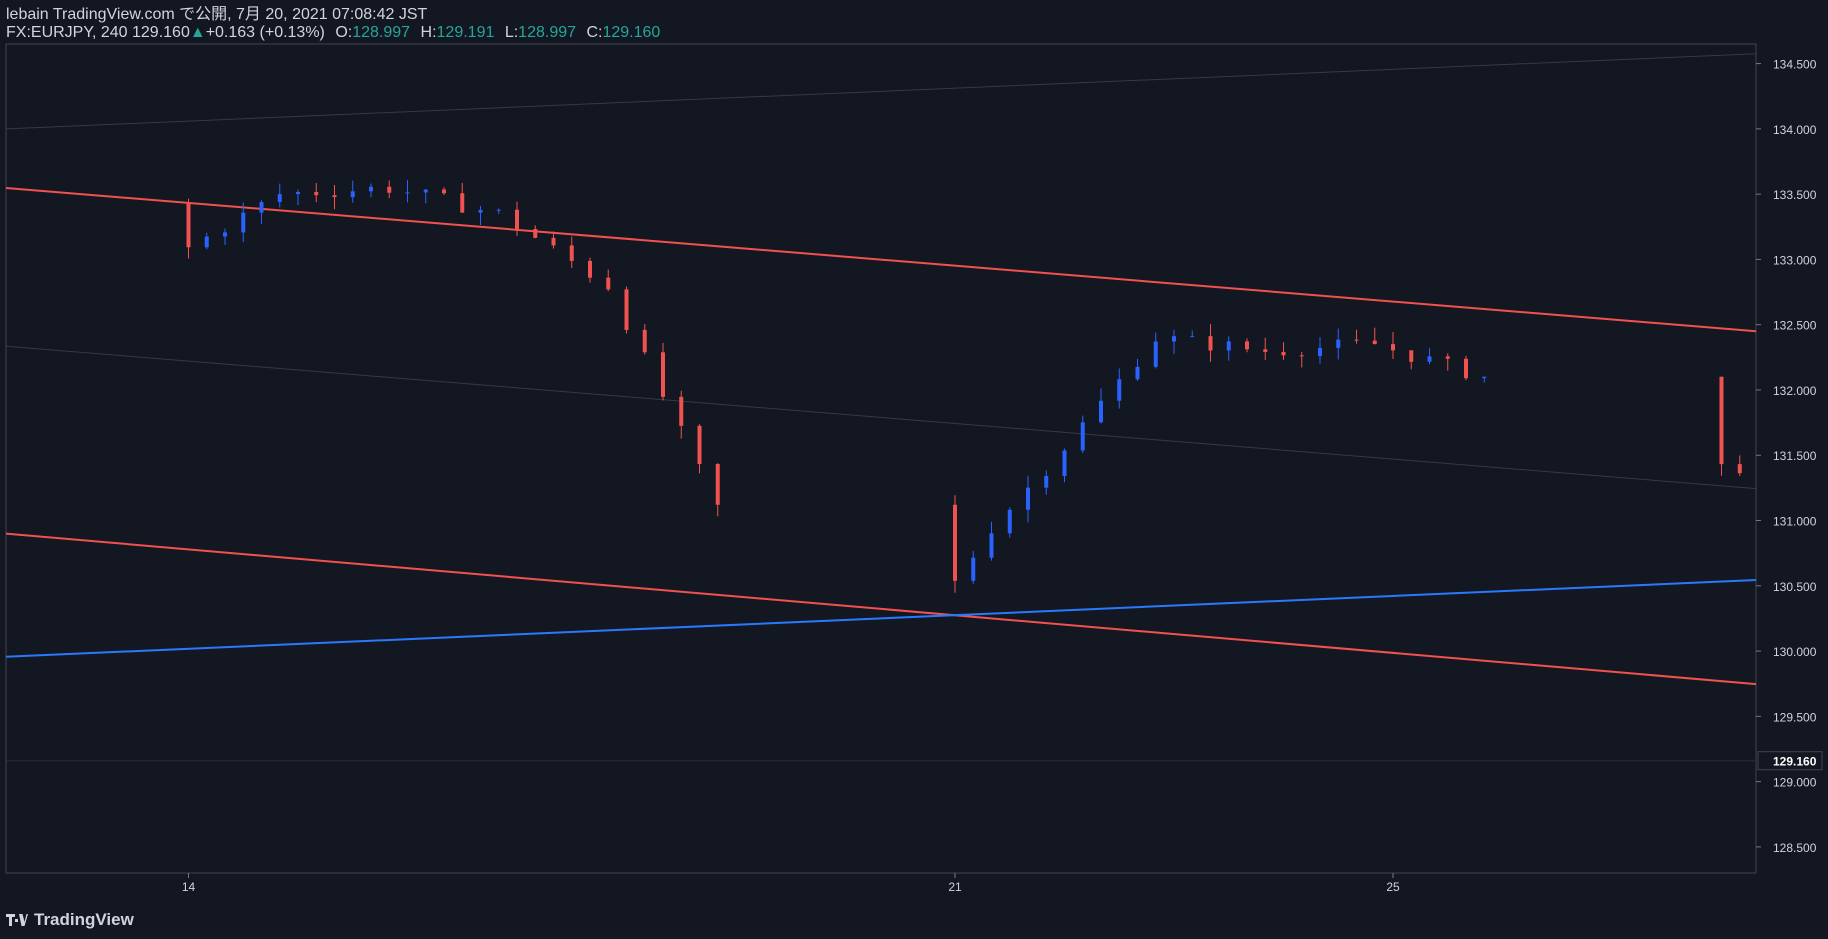 The height and width of the screenshot is (939, 1828). Describe the element at coordinates (594, 32) in the screenshot. I see `close-label: C:` at that location.